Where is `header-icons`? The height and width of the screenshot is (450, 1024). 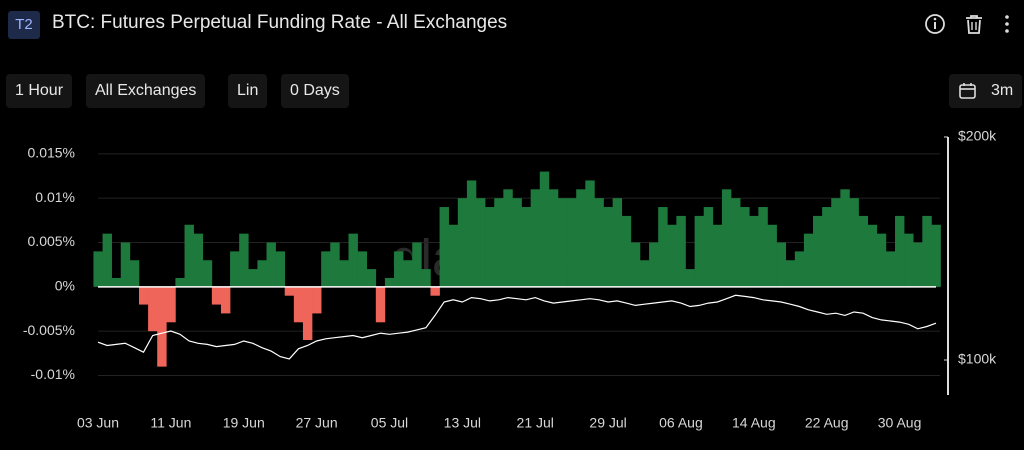 header-icons is located at coordinates (967, 25).